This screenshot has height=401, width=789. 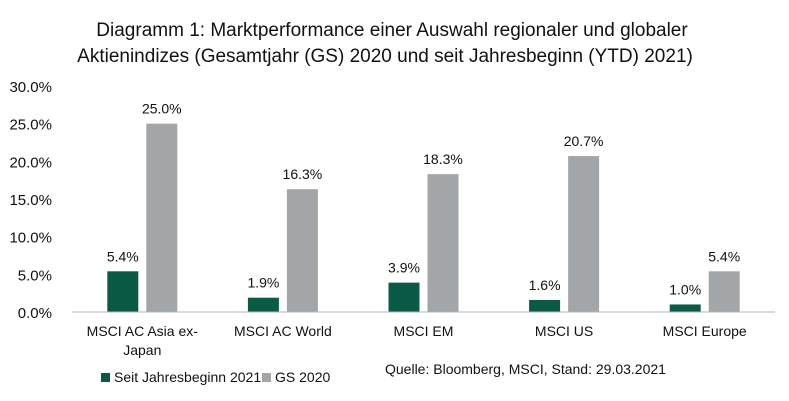 What do you see at coordinates (142, 350) in the screenshot?
I see `x-category-label: Japan` at bounding box center [142, 350].